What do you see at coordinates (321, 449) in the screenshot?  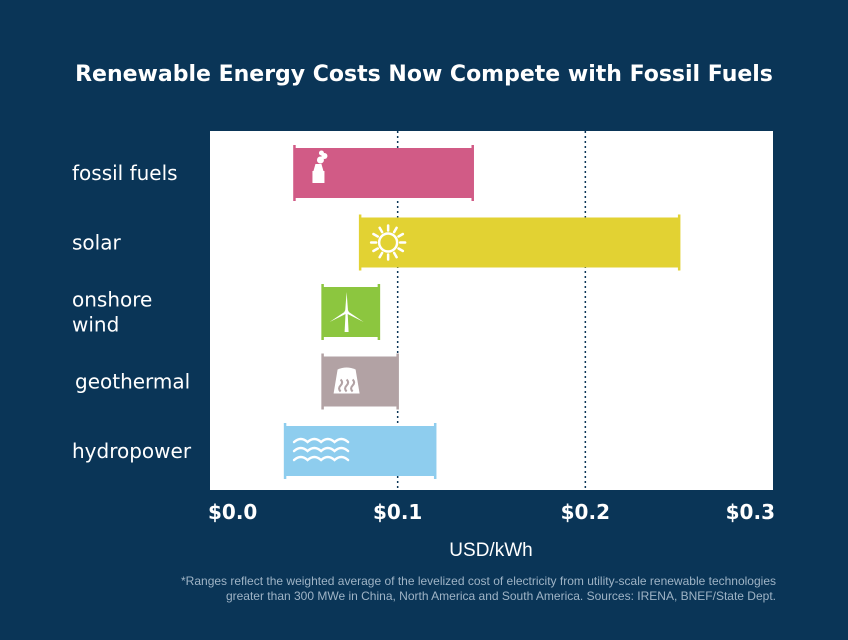 I see `water-waves-icon` at bounding box center [321, 449].